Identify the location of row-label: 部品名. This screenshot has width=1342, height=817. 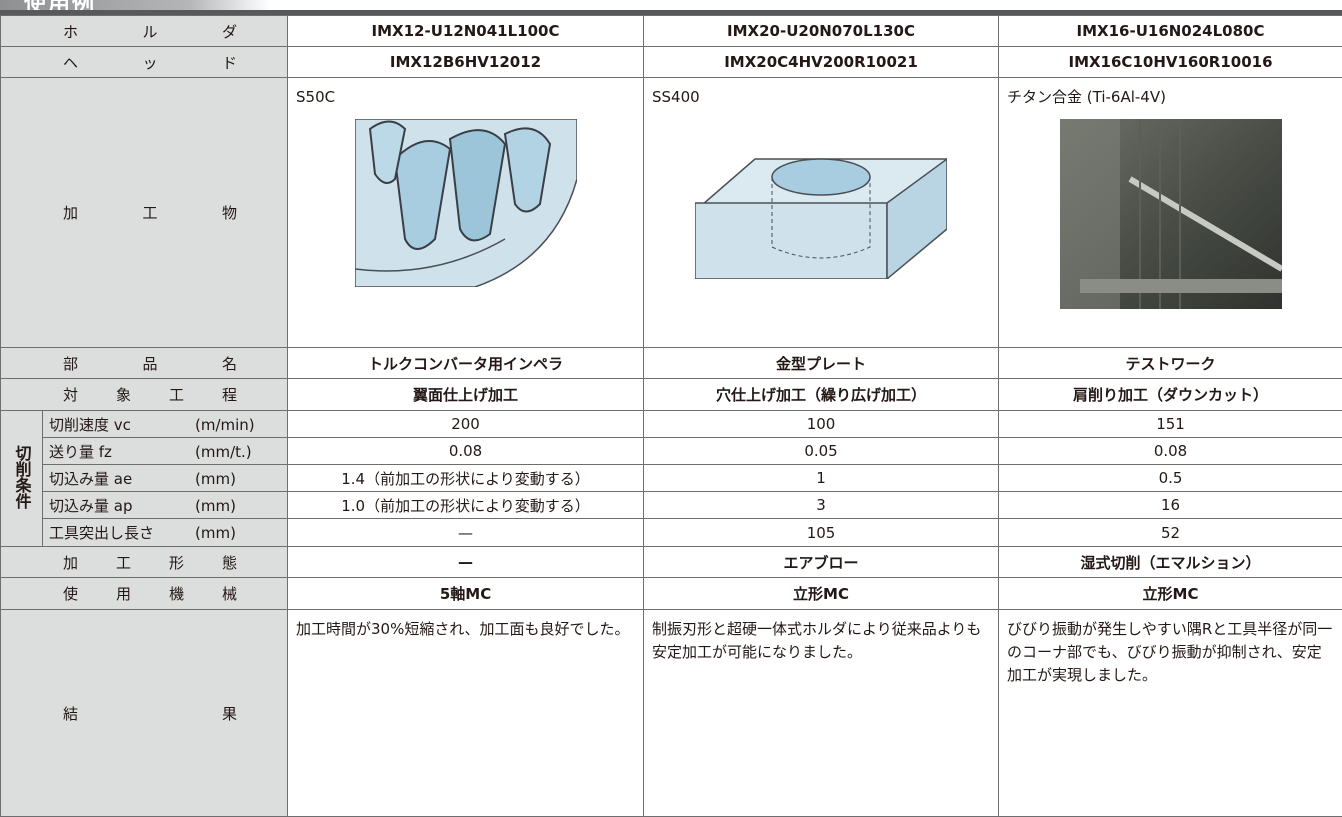
(144, 363).